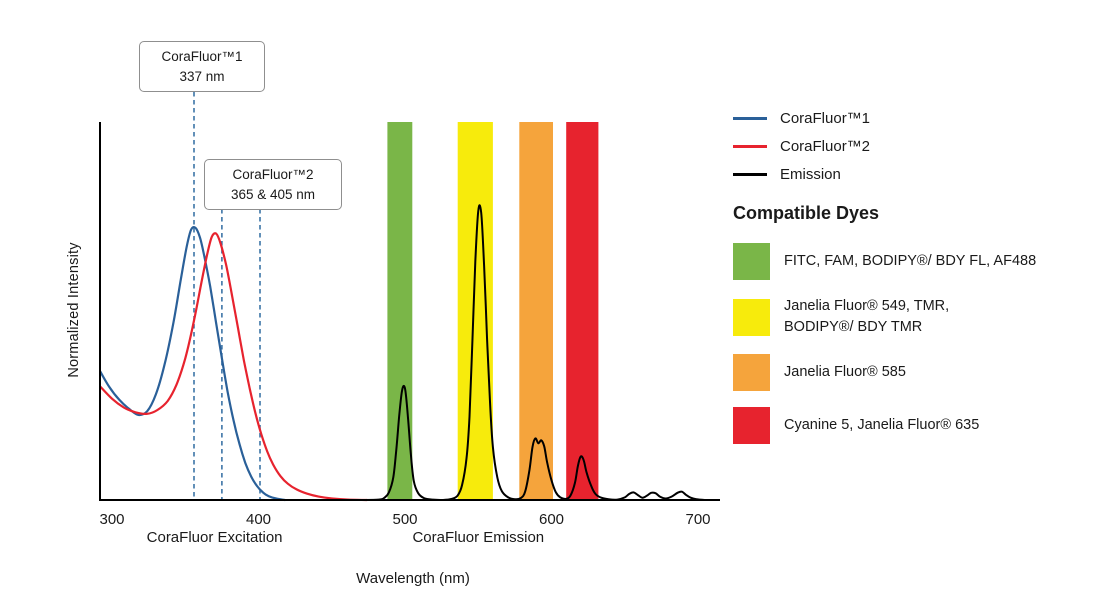  I want to click on green-dye-label: FITC, FAM, BODIPY®/ BDY FL, AF488, so click(910, 260).